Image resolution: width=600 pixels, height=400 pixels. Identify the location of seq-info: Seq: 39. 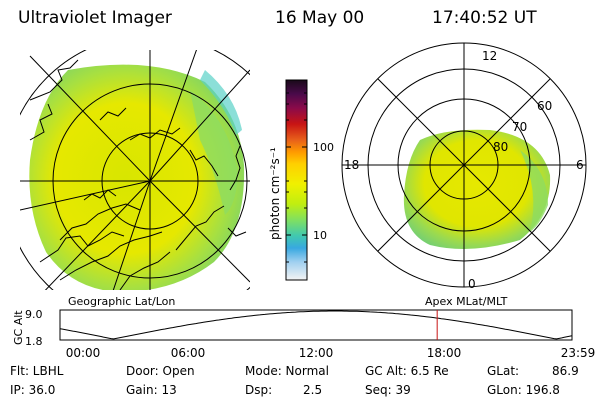
(388, 390).